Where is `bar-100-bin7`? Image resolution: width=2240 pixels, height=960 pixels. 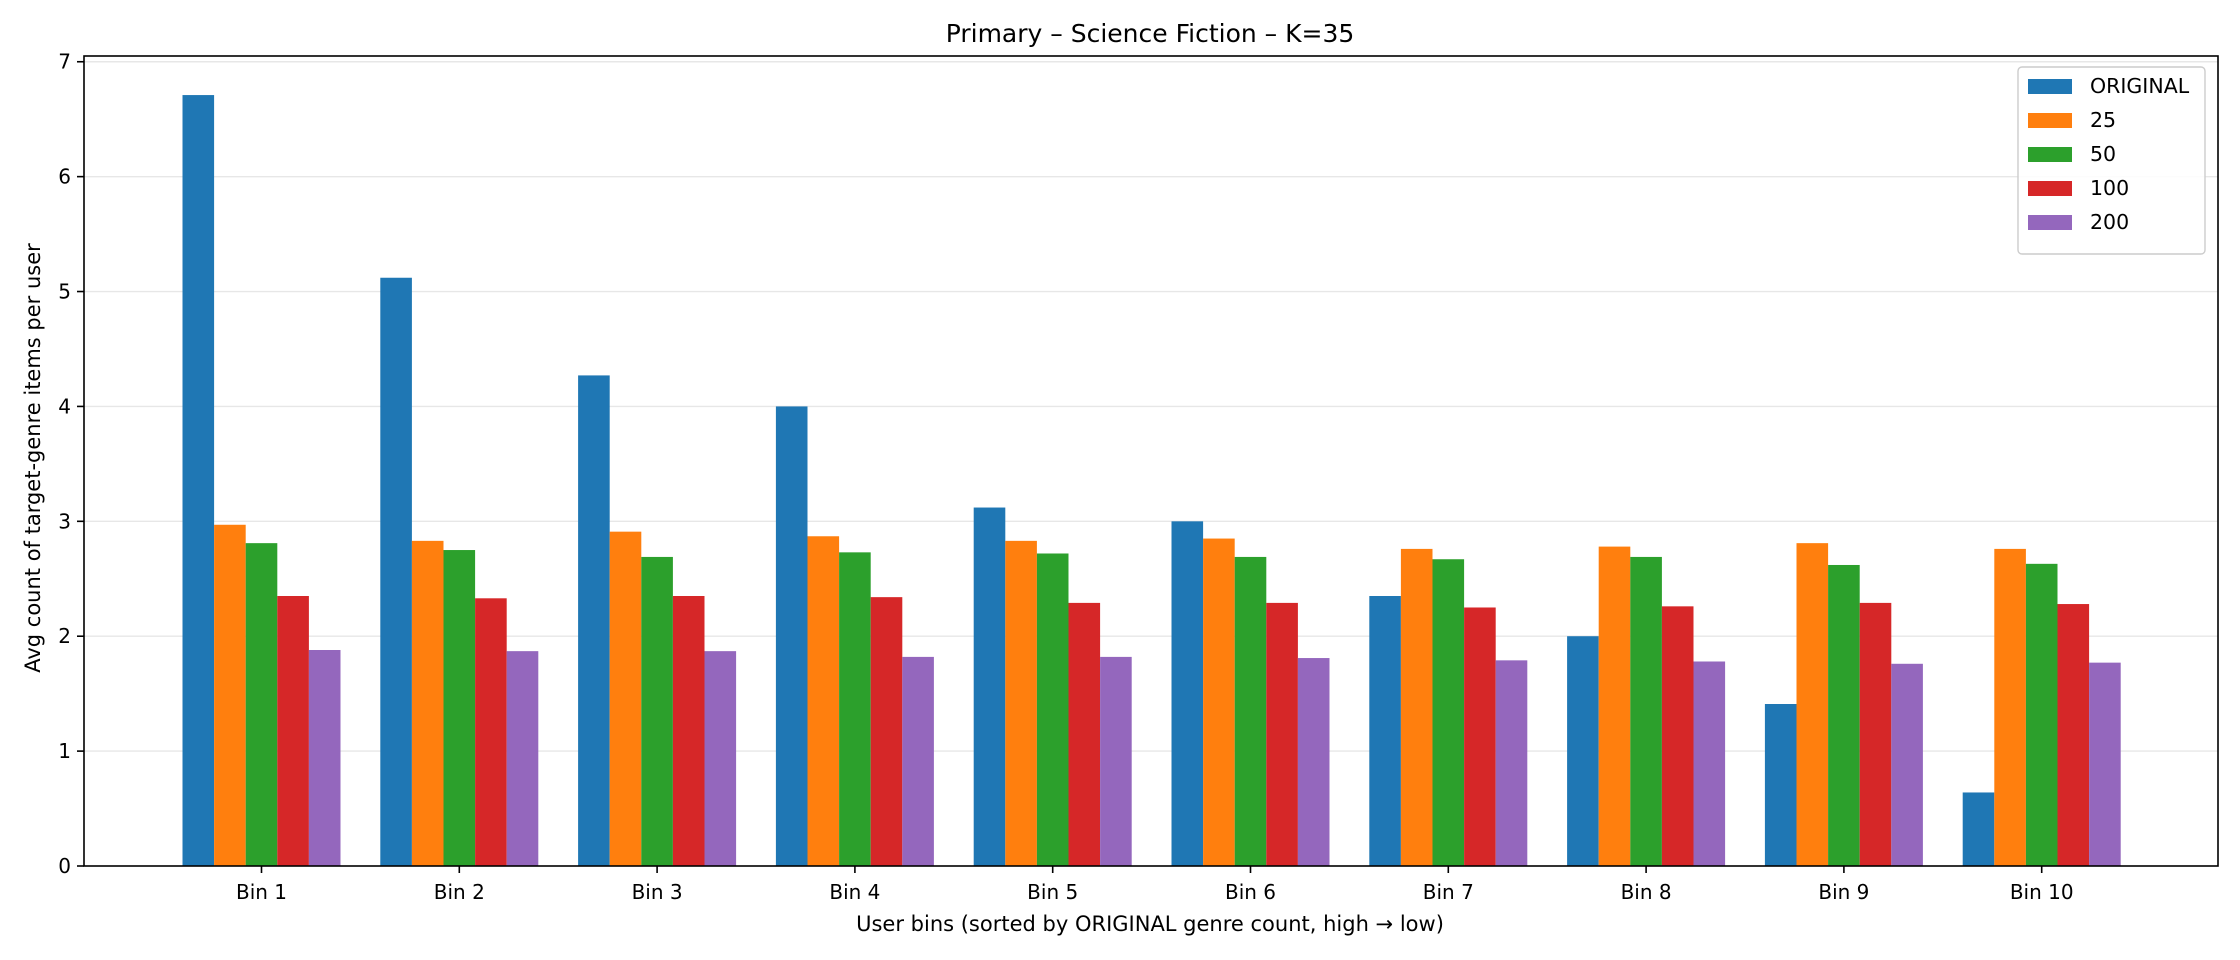 bar-100-bin7 is located at coordinates (1480, 736).